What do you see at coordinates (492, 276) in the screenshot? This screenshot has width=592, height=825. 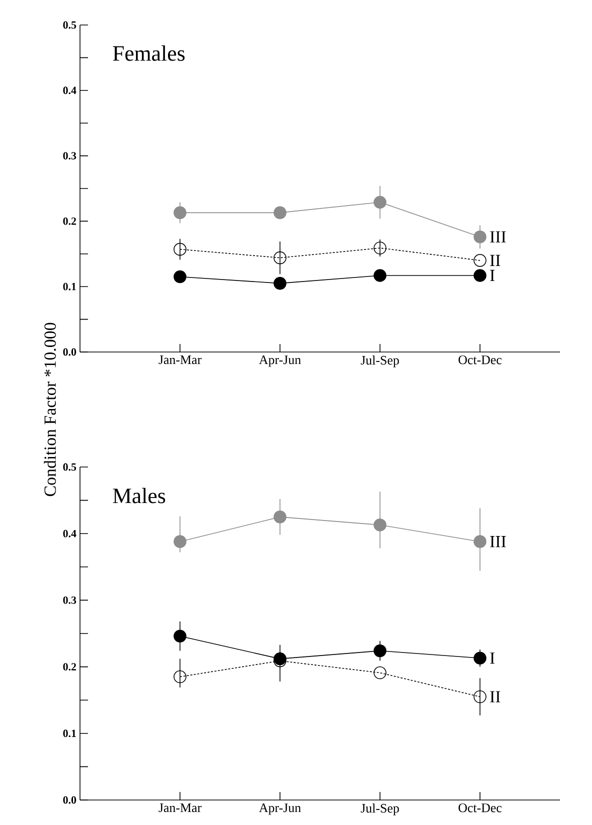 I see `legend-label: I` at bounding box center [492, 276].